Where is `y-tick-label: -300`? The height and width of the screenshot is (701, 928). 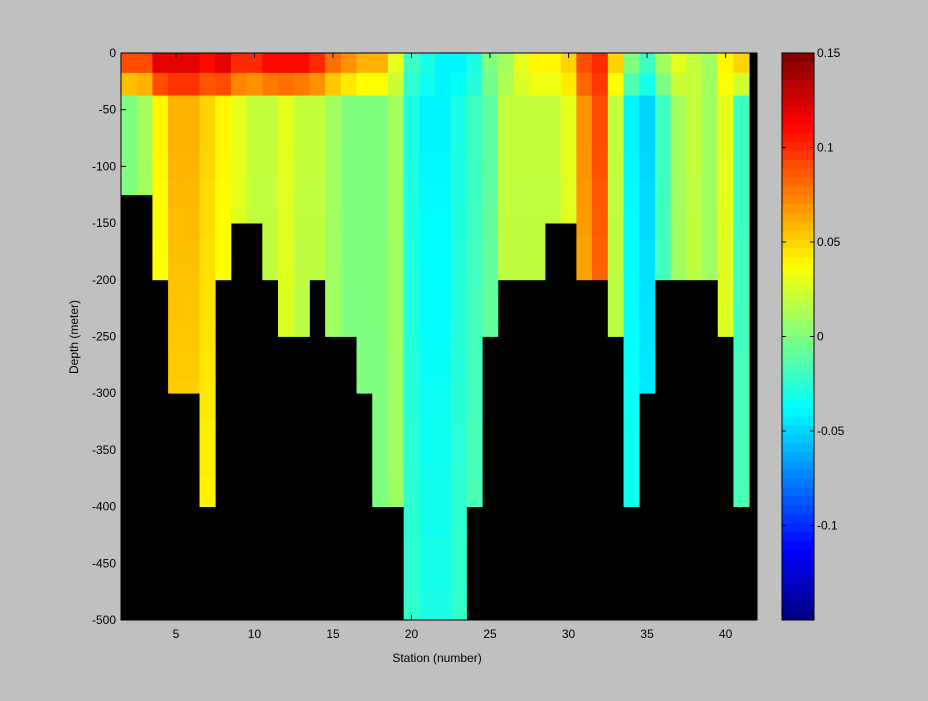
y-tick-label: -300 is located at coordinates (104, 393).